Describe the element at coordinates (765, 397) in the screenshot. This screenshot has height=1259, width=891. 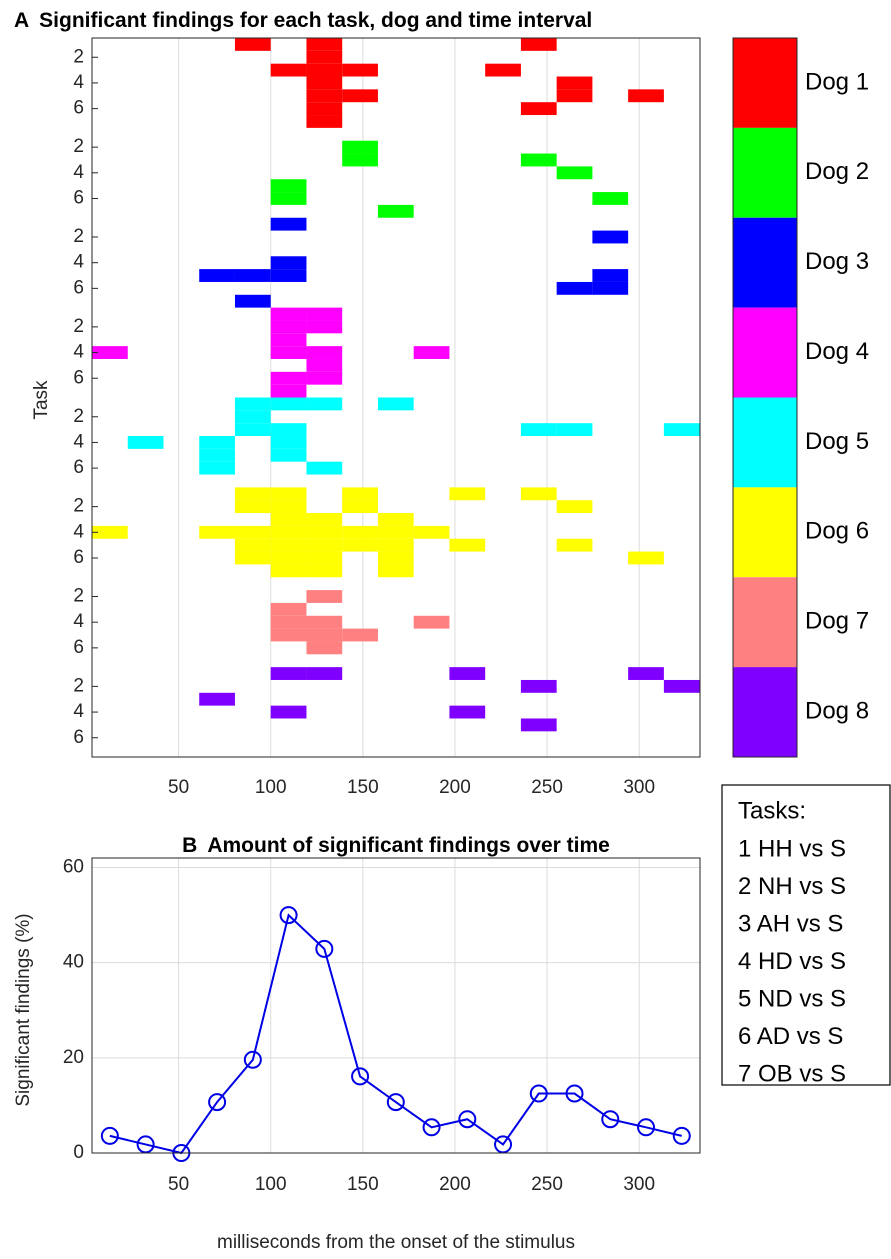
I see `colorbar-frame` at that location.